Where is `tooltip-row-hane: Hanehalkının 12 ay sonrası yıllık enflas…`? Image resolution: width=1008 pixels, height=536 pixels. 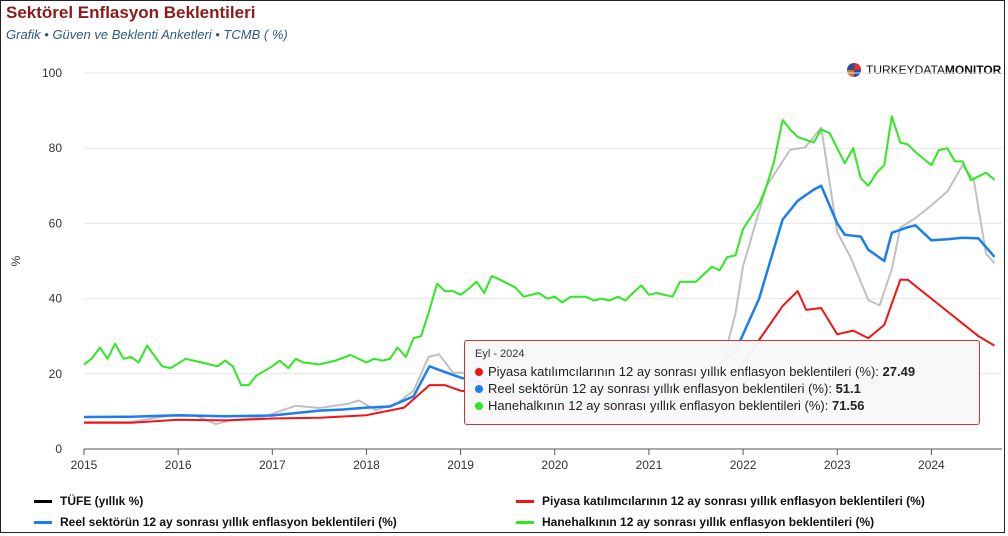 tooltip-row-hane: Hanehalkının 12 ay sonrası yıllık enflas… is located at coordinates (722, 405).